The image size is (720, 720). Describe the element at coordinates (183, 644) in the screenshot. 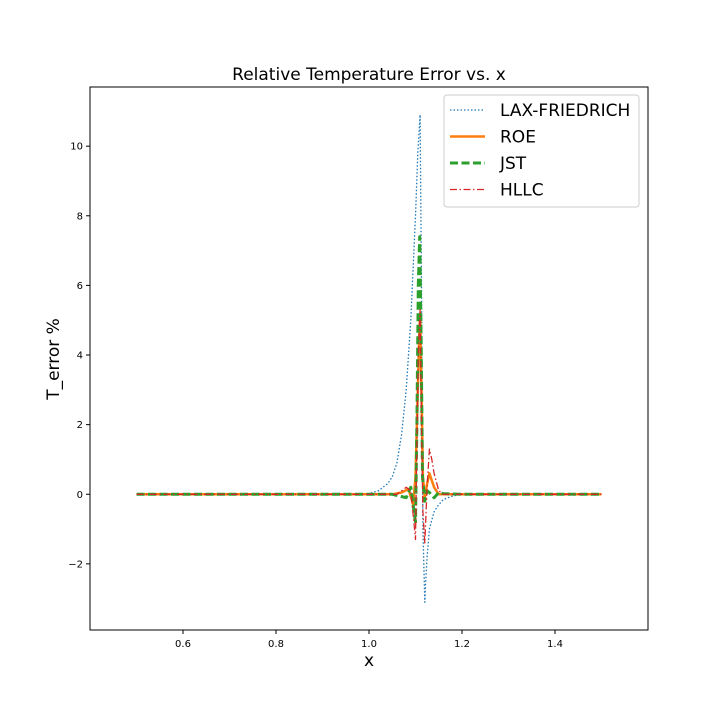

I see `x-tick-label: 0.6` at that location.